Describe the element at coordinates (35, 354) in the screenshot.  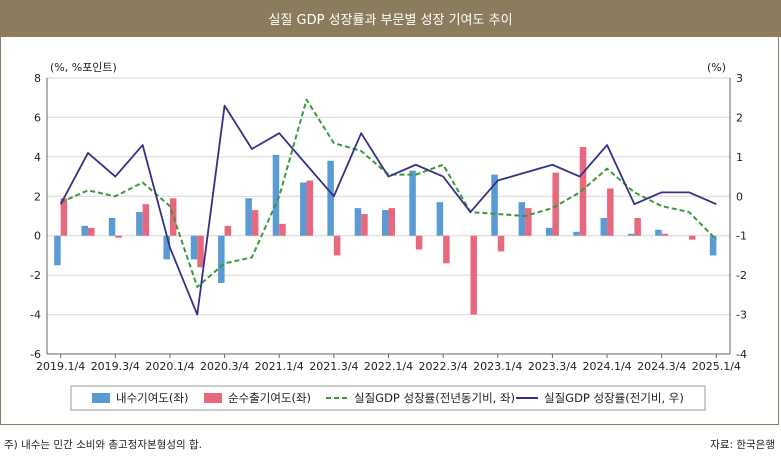
I see `left-tick-label: -6` at that location.